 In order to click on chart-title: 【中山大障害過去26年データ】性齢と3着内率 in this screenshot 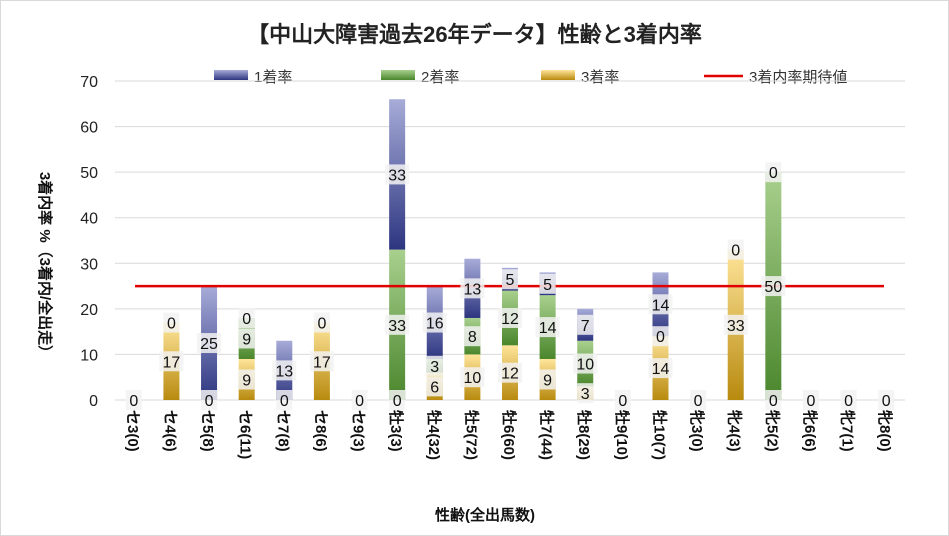, I will do `click(474, 34)`.